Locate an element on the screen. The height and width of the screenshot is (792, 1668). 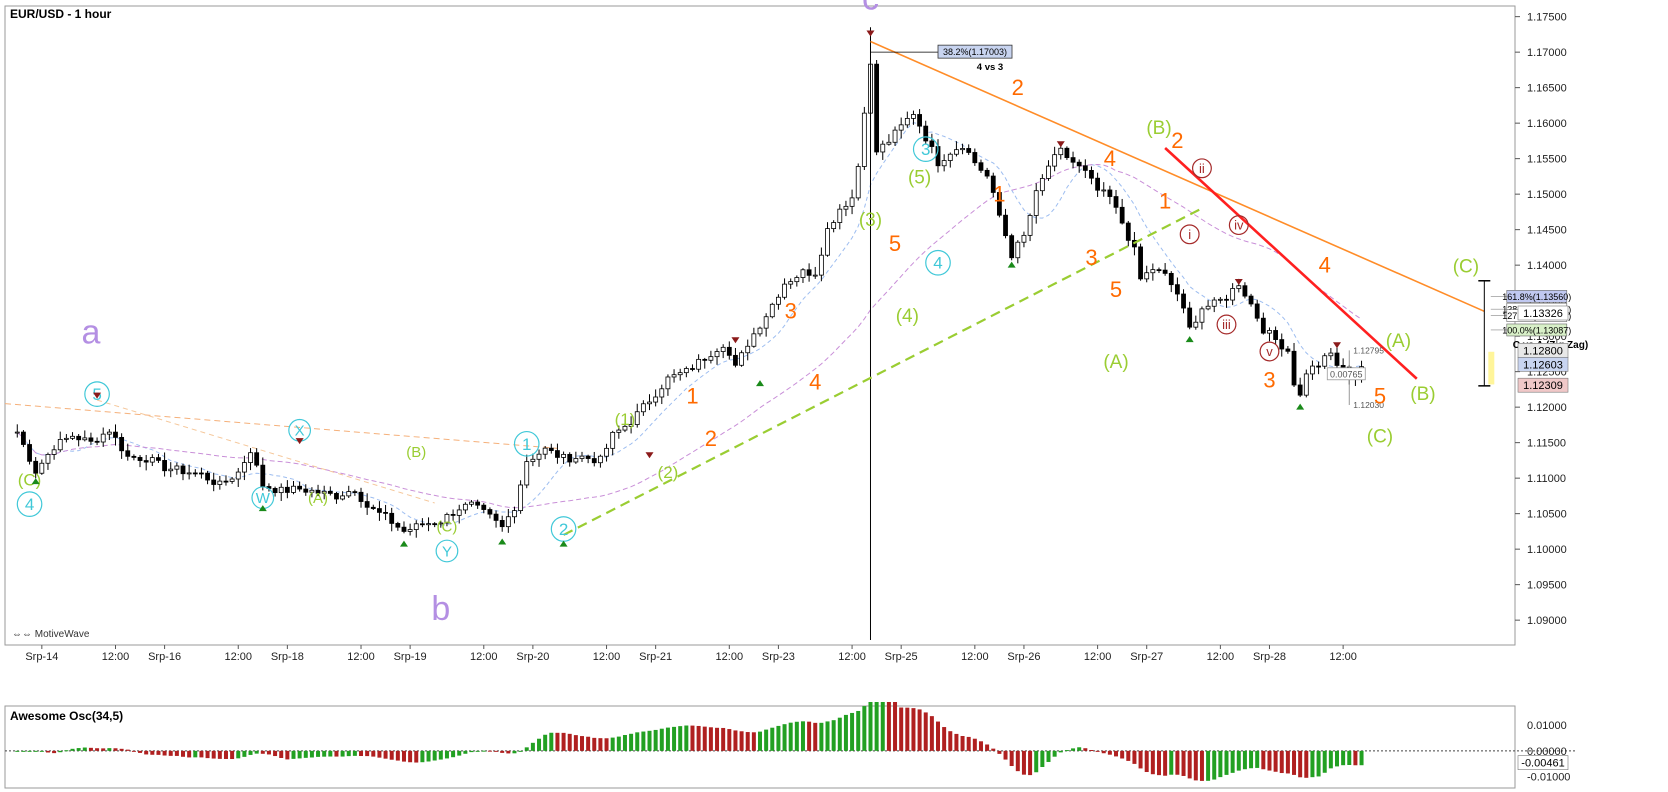
wave-label: (3) is located at coordinates (870, 220).